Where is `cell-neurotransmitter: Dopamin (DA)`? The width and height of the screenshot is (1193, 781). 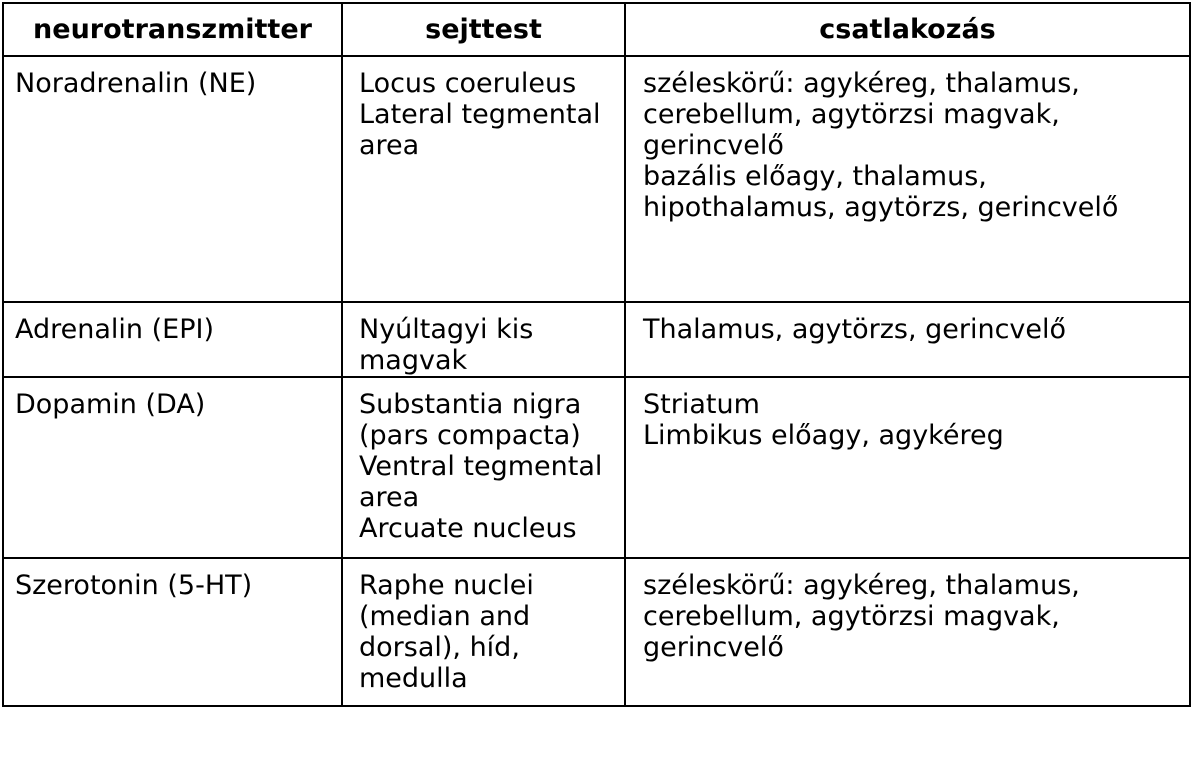 cell-neurotransmitter: Dopamin (DA) is located at coordinates (172, 467).